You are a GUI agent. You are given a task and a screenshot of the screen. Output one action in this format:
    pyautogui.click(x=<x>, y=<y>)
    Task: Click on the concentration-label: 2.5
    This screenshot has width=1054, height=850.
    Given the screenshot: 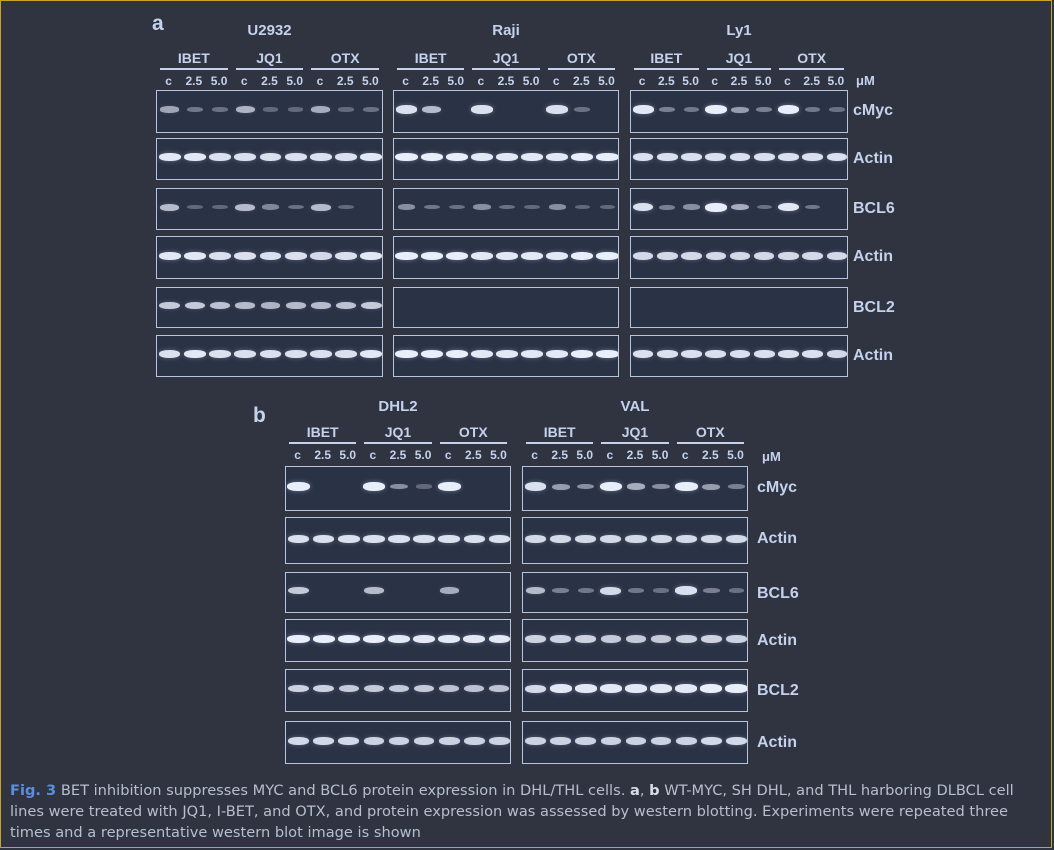 What is the action you would take?
    pyautogui.click(x=345, y=81)
    